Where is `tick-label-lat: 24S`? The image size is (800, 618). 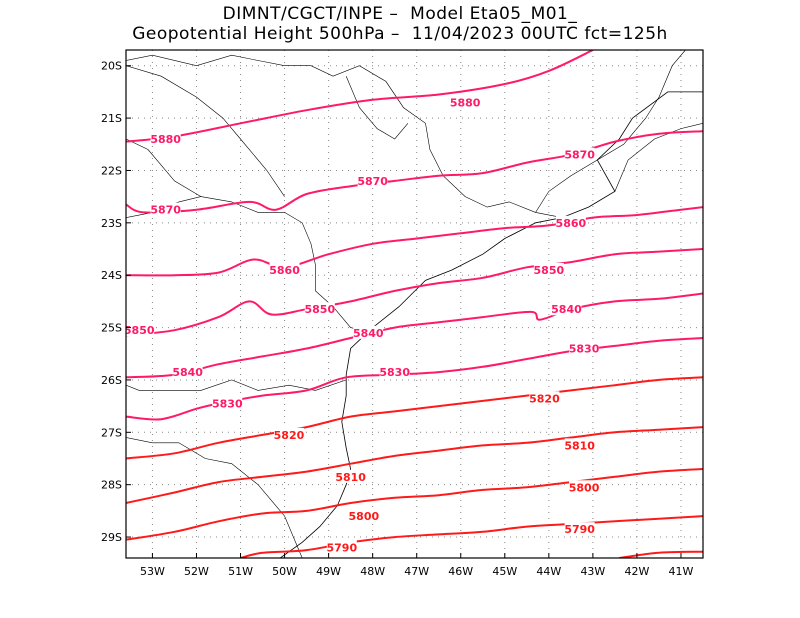
tick-label-lat: 24S is located at coordinates (111, 275).